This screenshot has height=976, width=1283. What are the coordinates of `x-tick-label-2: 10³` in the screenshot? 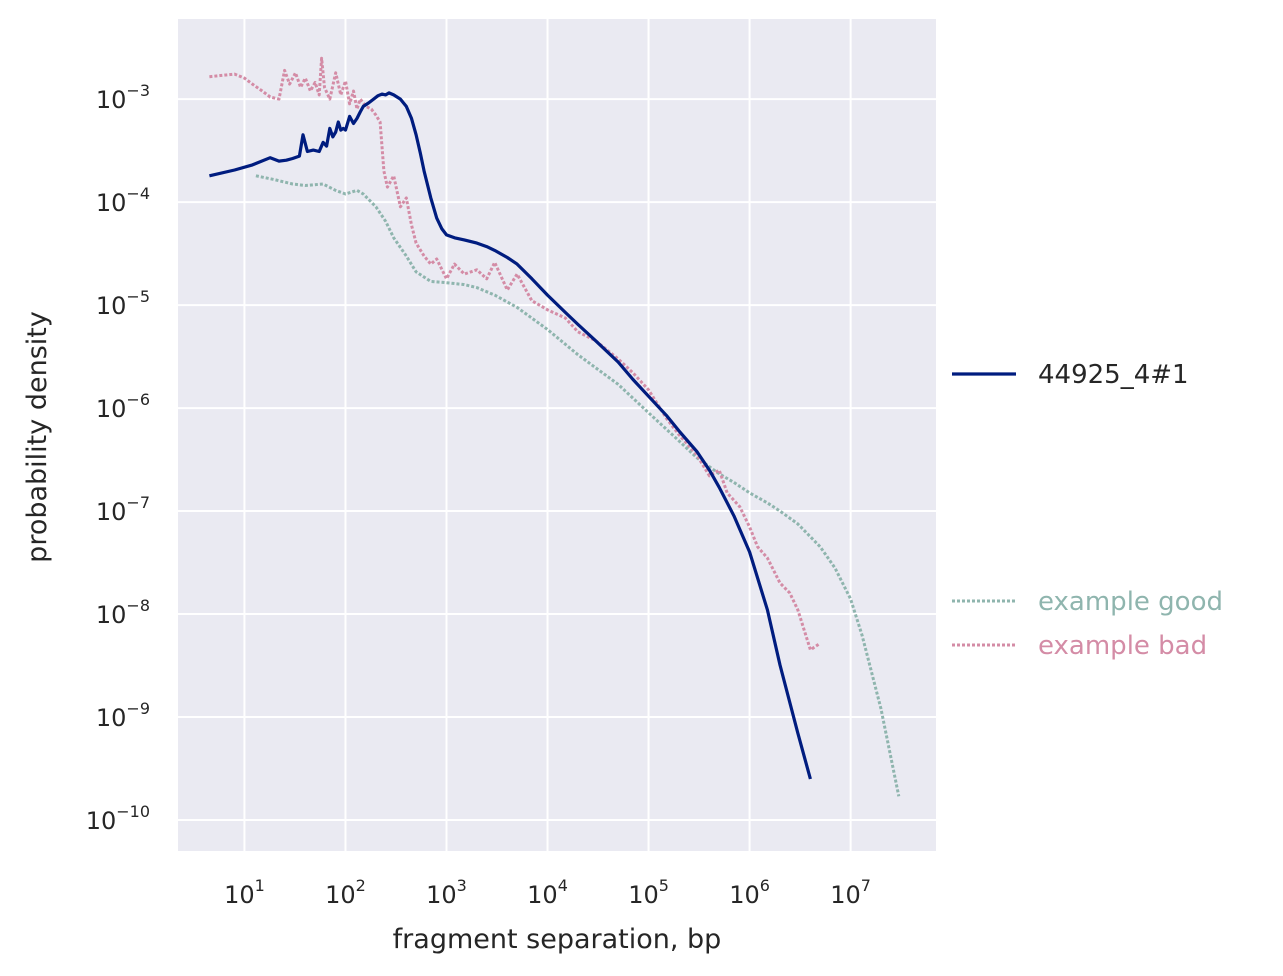 It's located at (446, 892).